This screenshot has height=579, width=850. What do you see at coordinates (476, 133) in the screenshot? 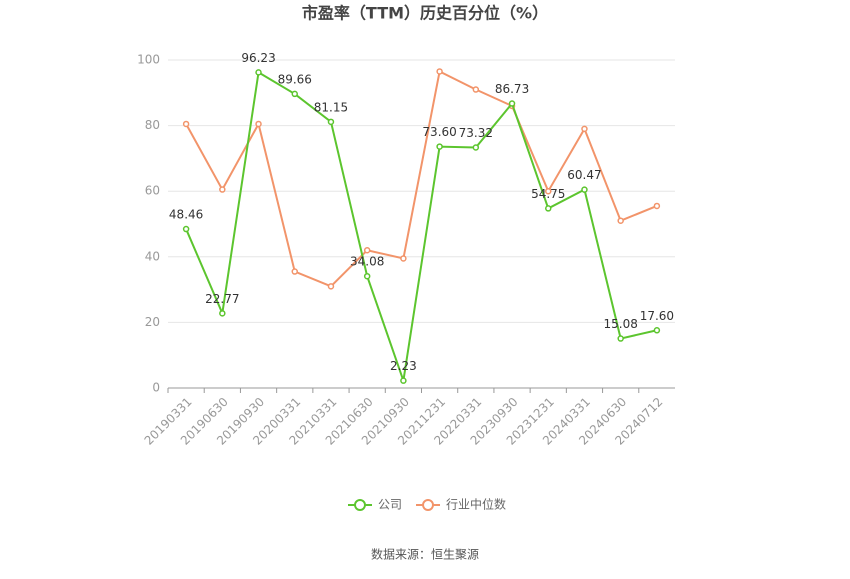
I see `data-label: 73.32` at bounding box center [476, 133].